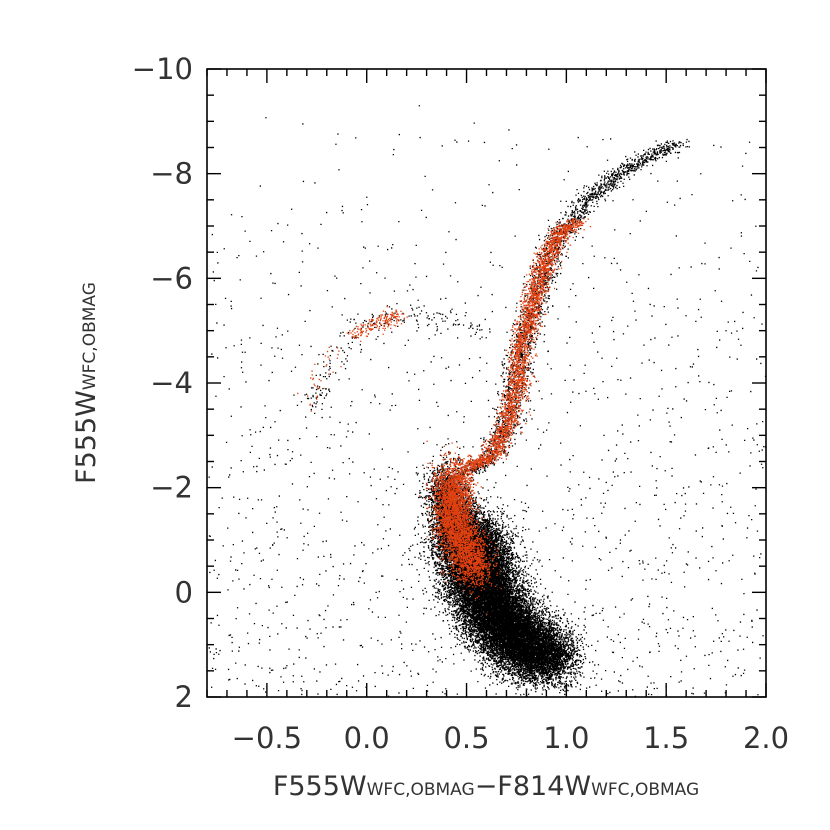 The width and height of the screenshot is (830, 830). Describe the element at coordinates (171, 383) in the screenshot. I see `y-tick-label: −4` at that location.